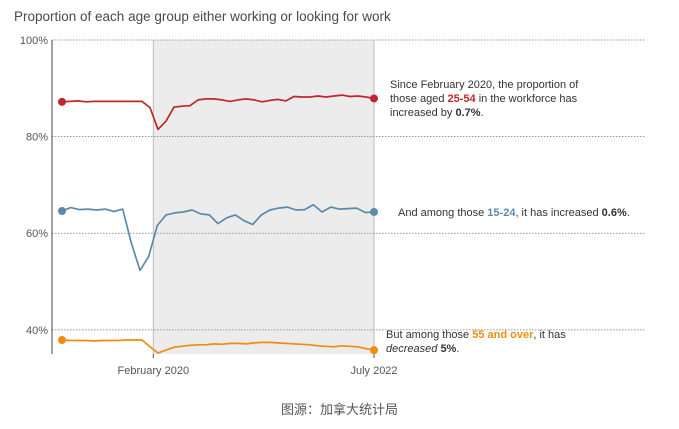  I want to click on annotation-text: , it has, so click(549, 335).